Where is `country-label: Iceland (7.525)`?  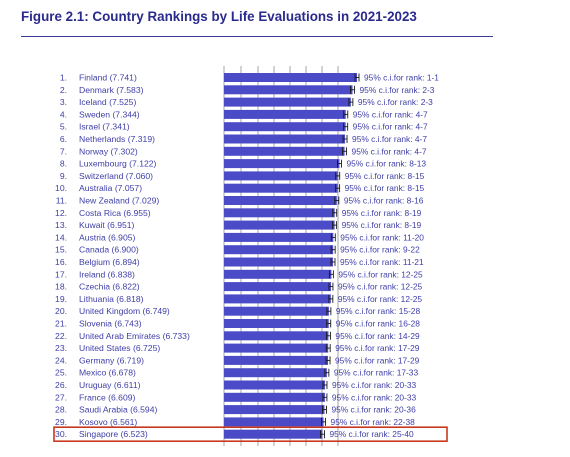
country-label: Iceland (7.525) is located at coordinates (107, 102).